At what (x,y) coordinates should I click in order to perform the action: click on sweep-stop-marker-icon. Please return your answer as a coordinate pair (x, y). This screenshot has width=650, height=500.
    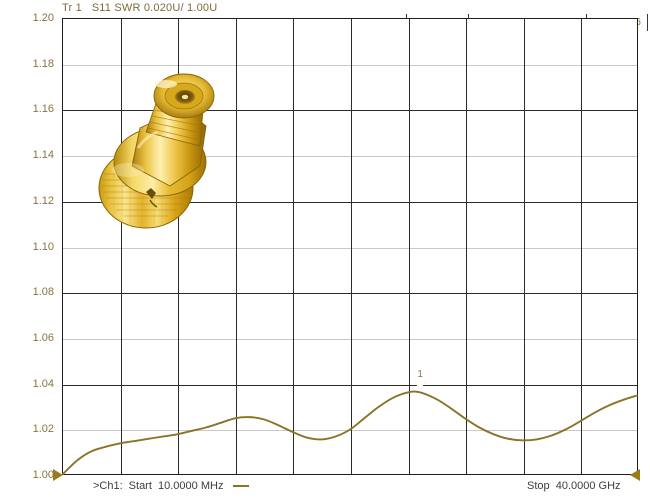
    Looking at the image, I should click on (635, 475).